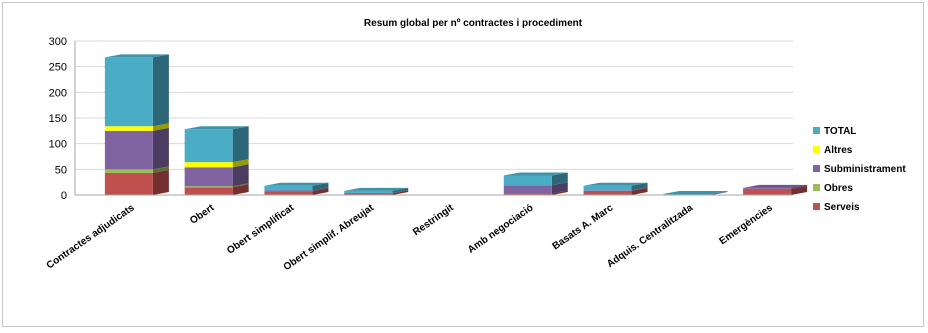  Describe the element at coordinates (260, 229) in the screenshot. I see `x-tick-label: Obert simplificat` at that location.